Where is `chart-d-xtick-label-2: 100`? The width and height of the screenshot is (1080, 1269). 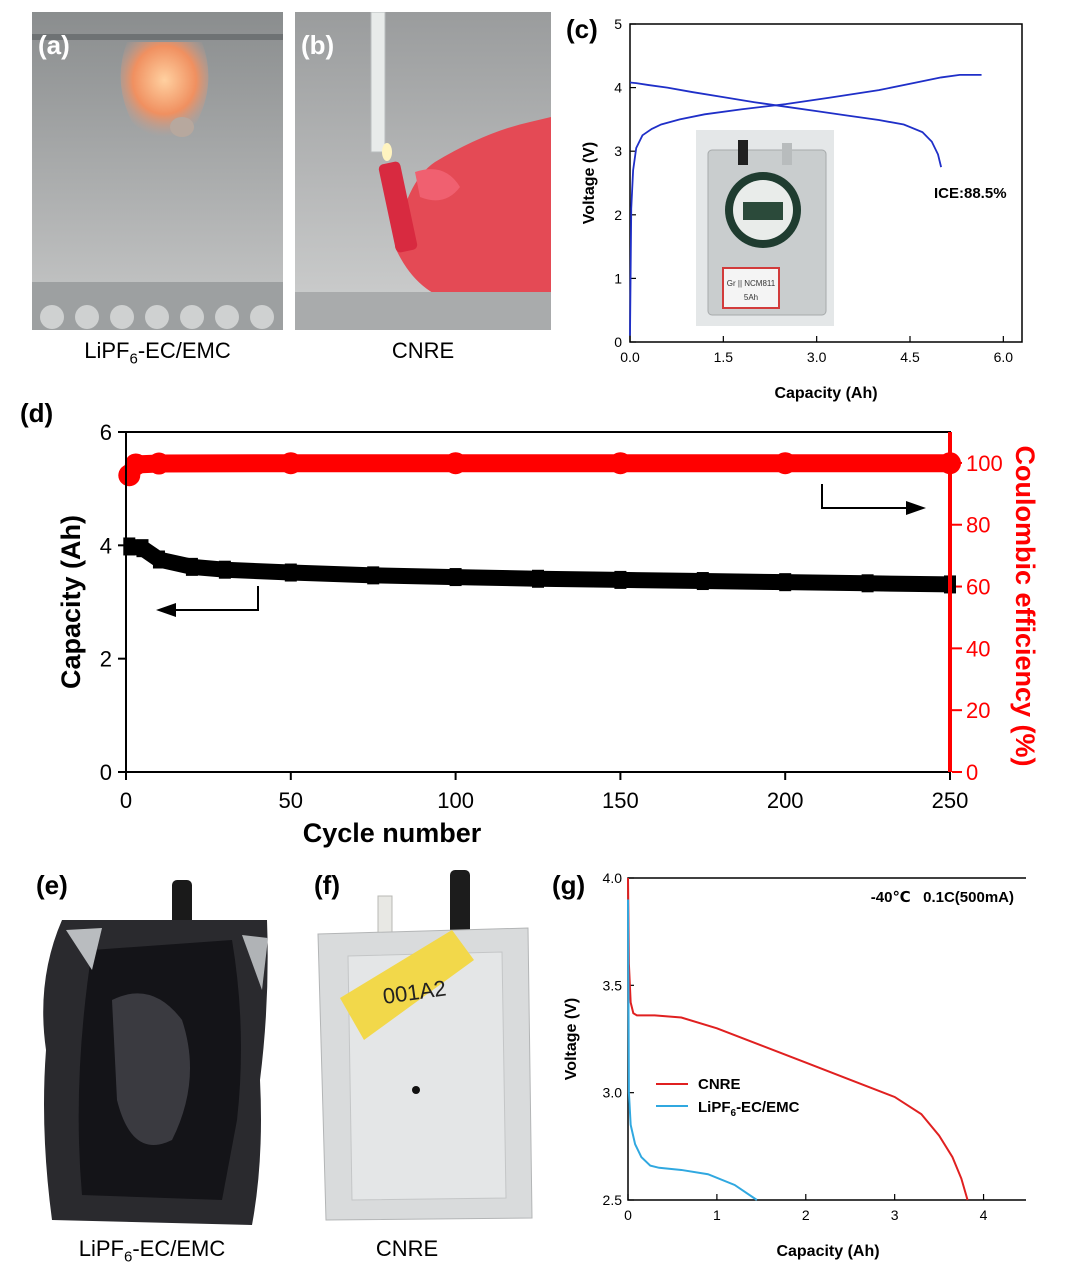 chart-d-xtick-label-2: 100 is located at coordinates (455, 800).